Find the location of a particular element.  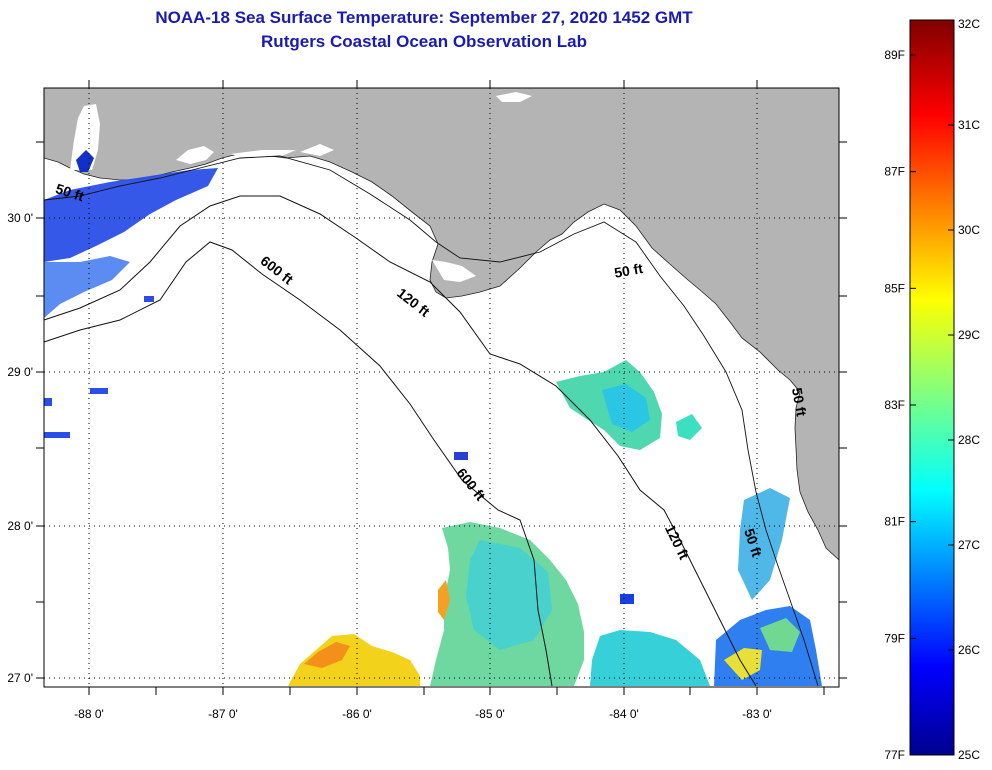

sst-patch-coastal-green is located at coordinates (780, 635).